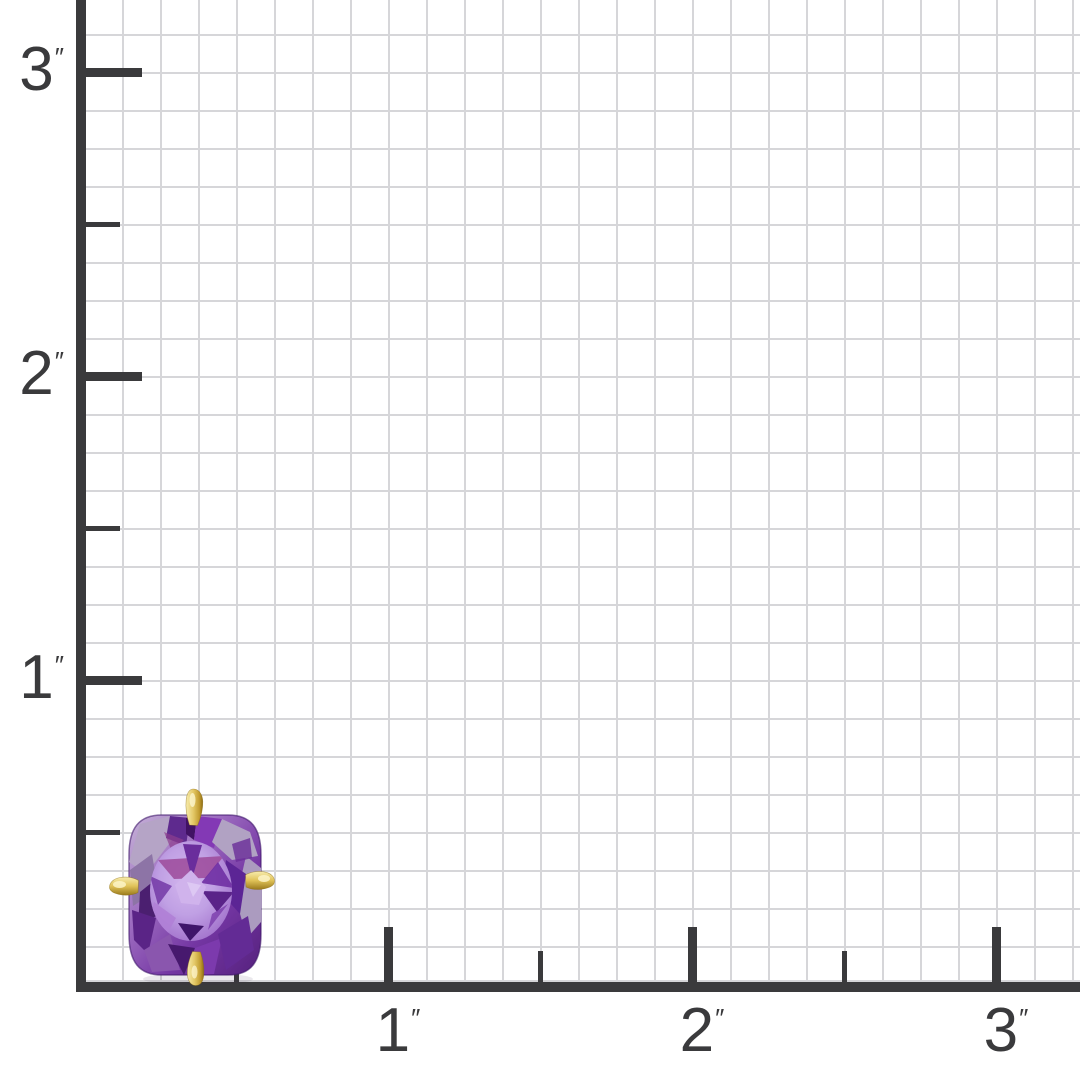 The image size is (1080, 1080). I want to click on y-label-3-number: 3, so click(36, 69).